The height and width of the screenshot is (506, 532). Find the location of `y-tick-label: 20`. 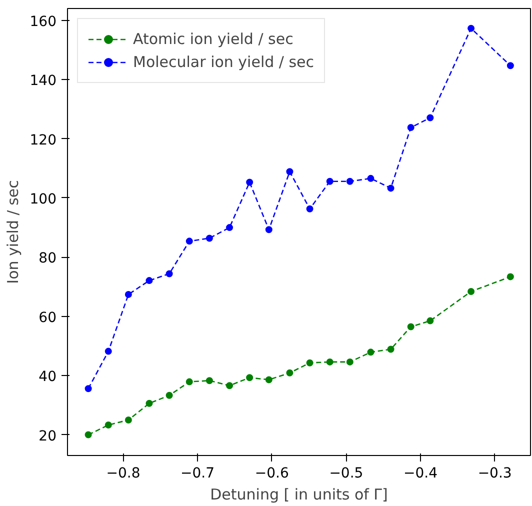

y-tick-label: 20 is located at coordinates (47, 436).